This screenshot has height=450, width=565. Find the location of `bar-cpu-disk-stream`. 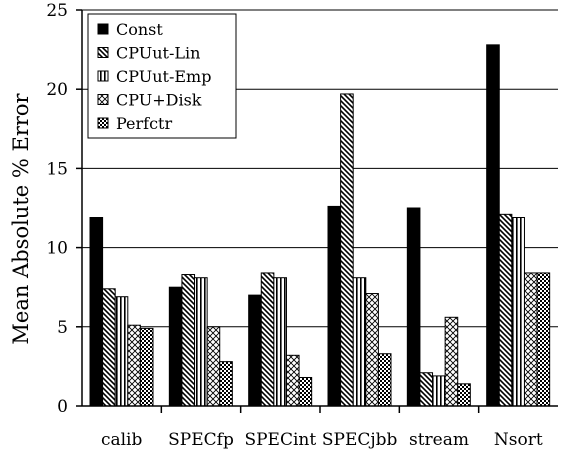

bar-cpu-disk-stream is located at coordinates (451, 361).